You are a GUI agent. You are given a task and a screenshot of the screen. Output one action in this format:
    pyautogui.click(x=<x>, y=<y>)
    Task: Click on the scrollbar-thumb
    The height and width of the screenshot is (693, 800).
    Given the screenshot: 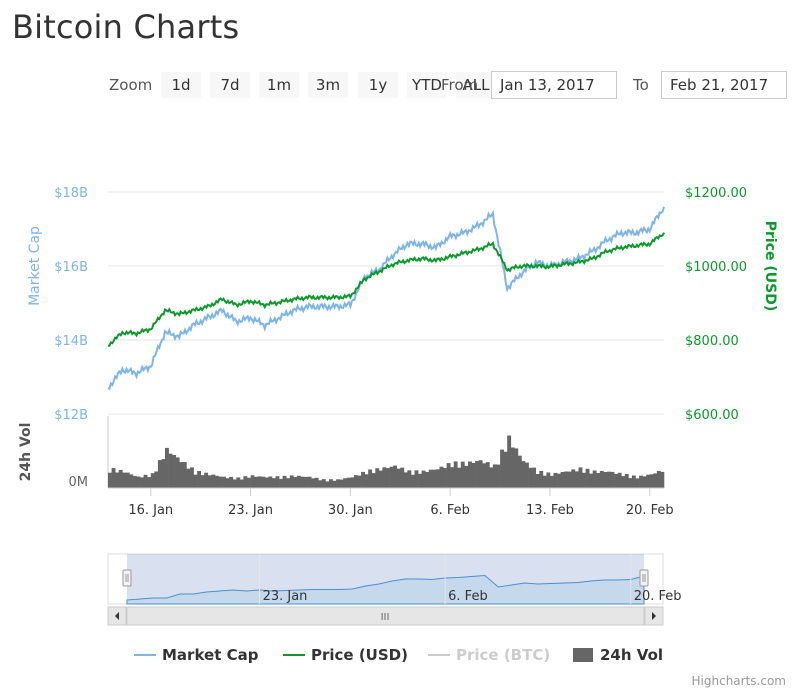 What is the action you would take?
    pyautogui.click(x=385, y=616)
    